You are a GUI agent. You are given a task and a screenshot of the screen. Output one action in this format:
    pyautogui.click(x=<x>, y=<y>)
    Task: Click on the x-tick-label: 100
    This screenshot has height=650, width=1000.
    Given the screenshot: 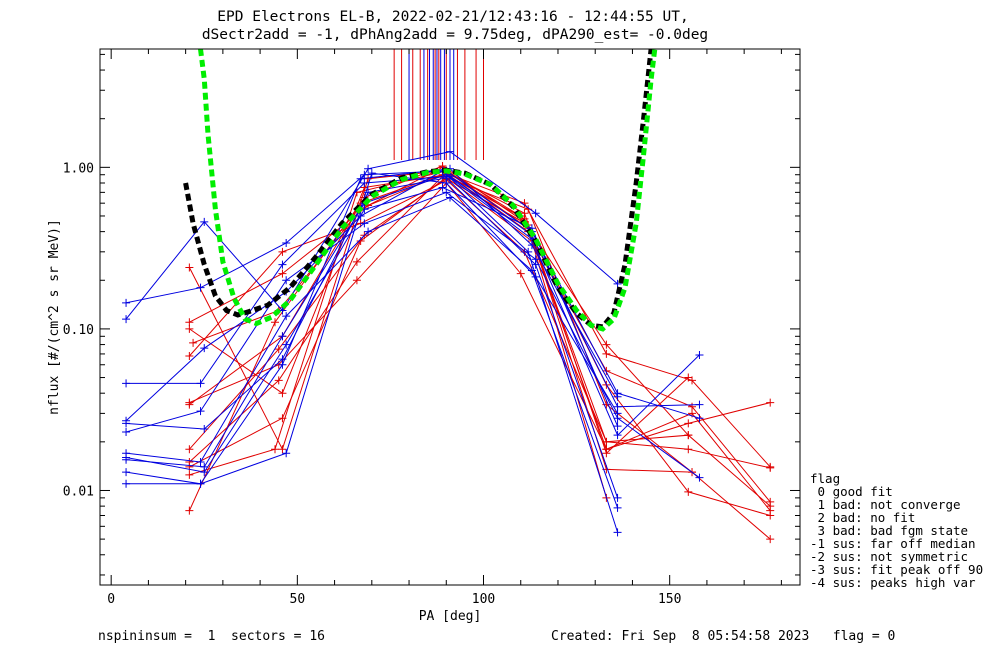 What is the action you would take?
    pyautogui.click(x=483, y=599)
    